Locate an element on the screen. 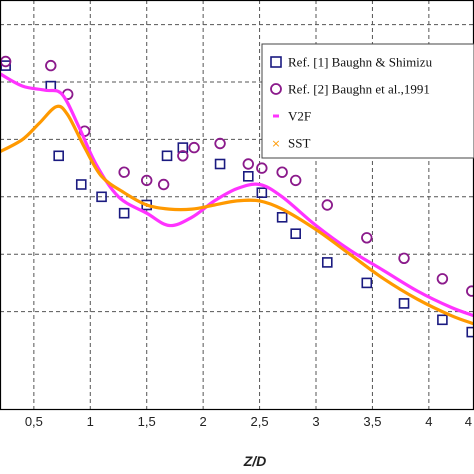 The image size is (474, 474). x-tick-label: 0,5 is located at coordinates (34, 421).